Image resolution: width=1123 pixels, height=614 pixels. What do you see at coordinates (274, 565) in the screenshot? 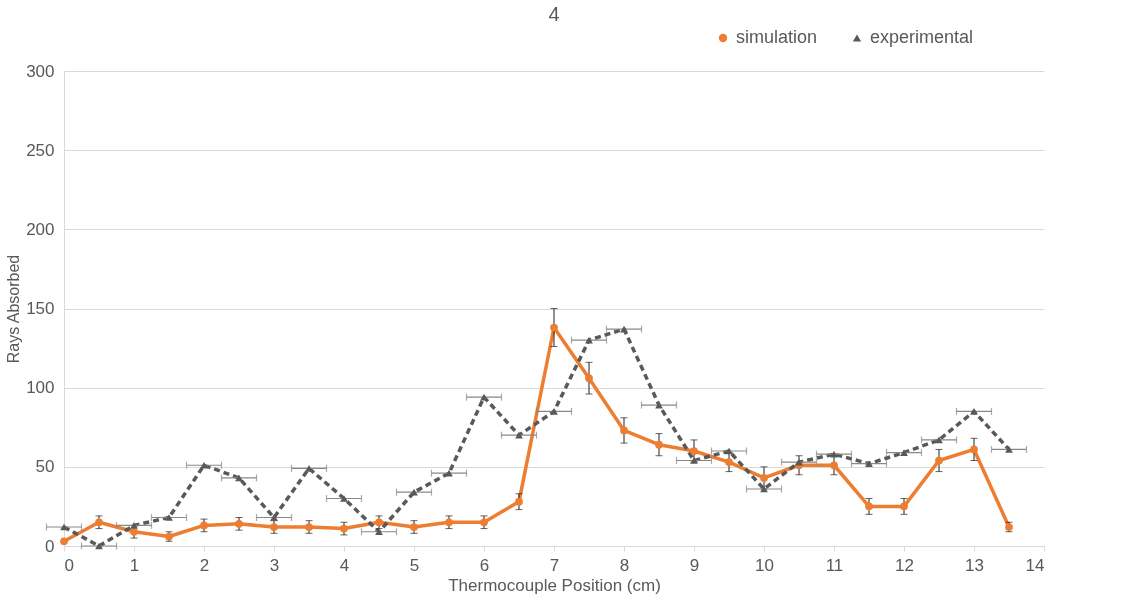
I see `x-tick-label: 3` at bounding box center [274, 565].